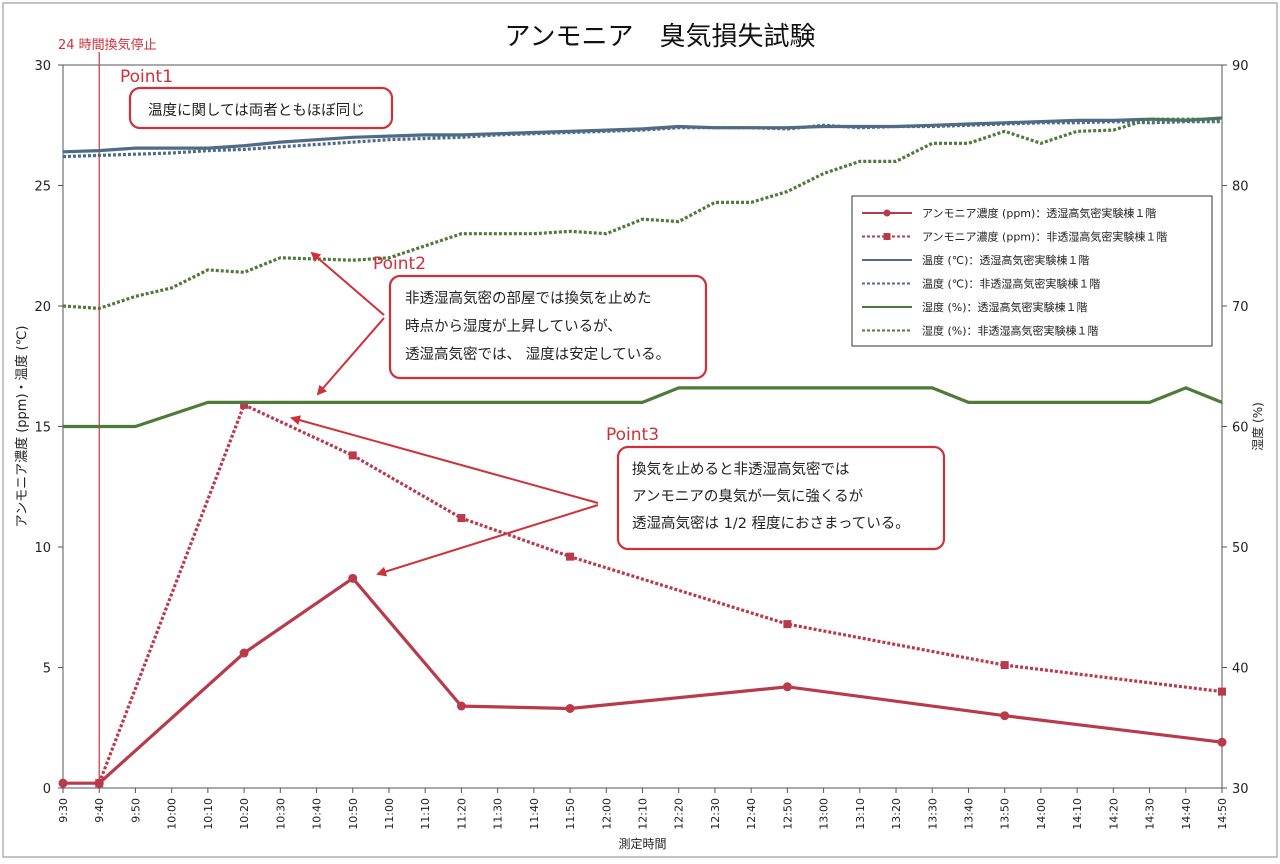 This screenshot has height=864, width=1280. What do you see at coordinates (824, 814) in the screenshot?
I see `x-tick-label: 13:00` at bounding box center [824, 814].